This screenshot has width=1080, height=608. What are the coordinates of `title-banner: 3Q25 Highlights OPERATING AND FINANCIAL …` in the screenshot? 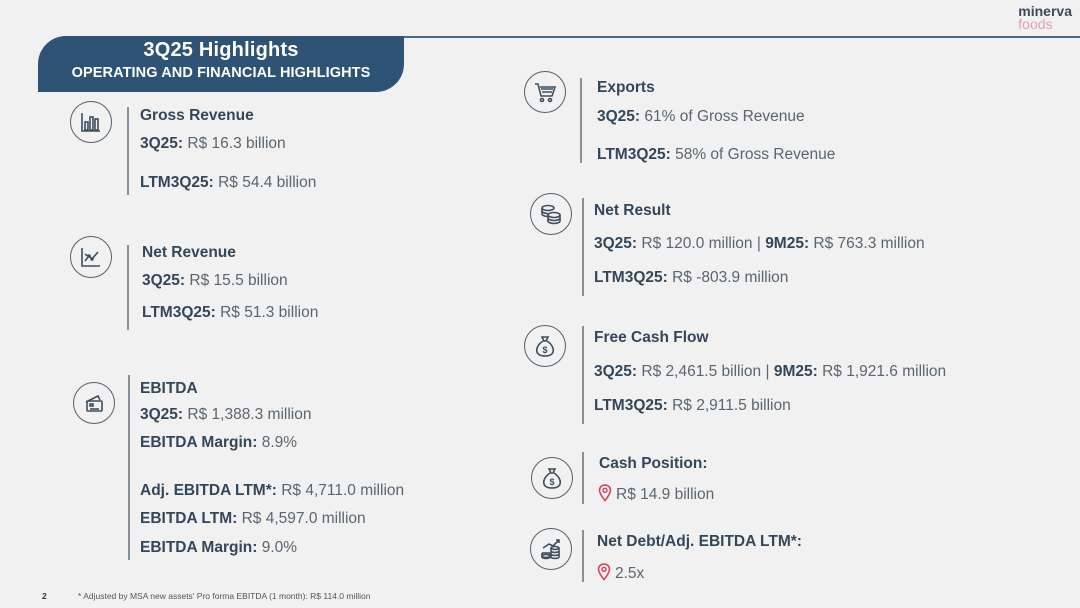 It's located at (221, 64).